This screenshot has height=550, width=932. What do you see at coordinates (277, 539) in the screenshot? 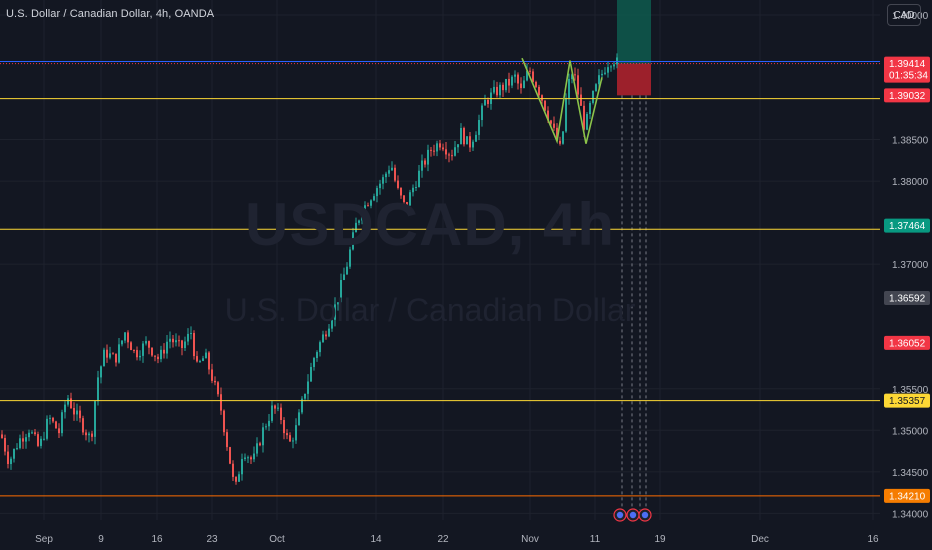
I see `time-tick-label: Oct` at bounding box center [277, 539].